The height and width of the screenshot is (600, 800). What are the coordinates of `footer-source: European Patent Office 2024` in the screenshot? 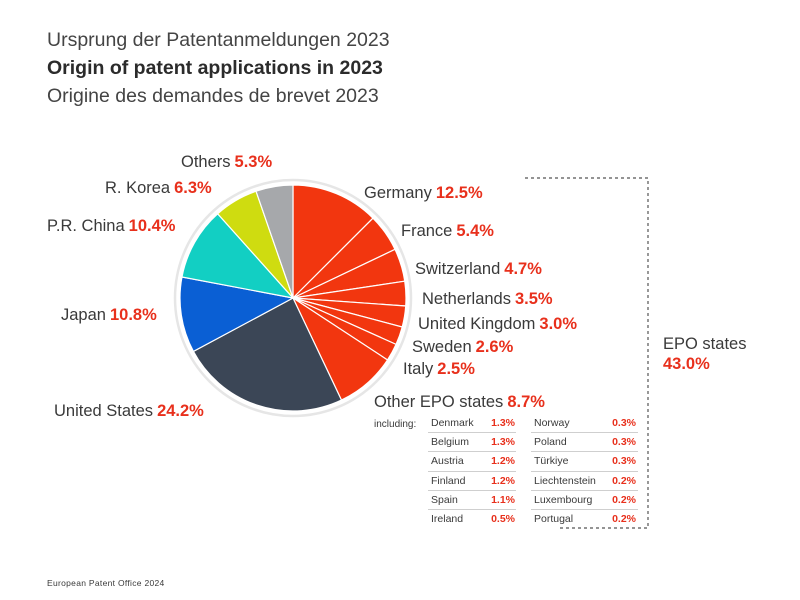 It's located at (106, 583).